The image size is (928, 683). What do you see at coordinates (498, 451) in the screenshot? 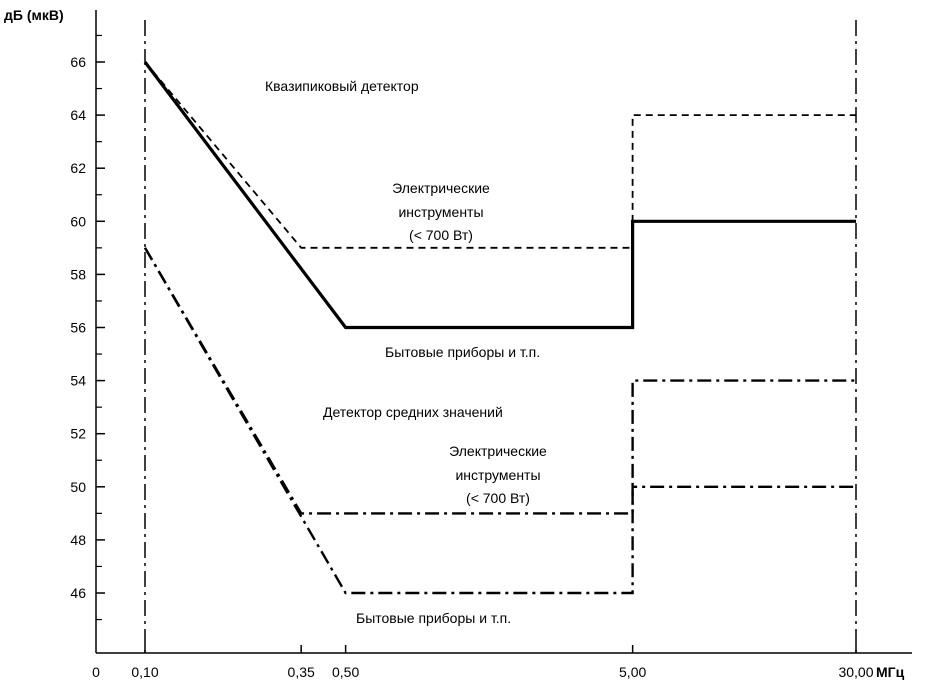
I see `annotation-avg-tools-line-1: Электрические` at bounding box center [498, 451].